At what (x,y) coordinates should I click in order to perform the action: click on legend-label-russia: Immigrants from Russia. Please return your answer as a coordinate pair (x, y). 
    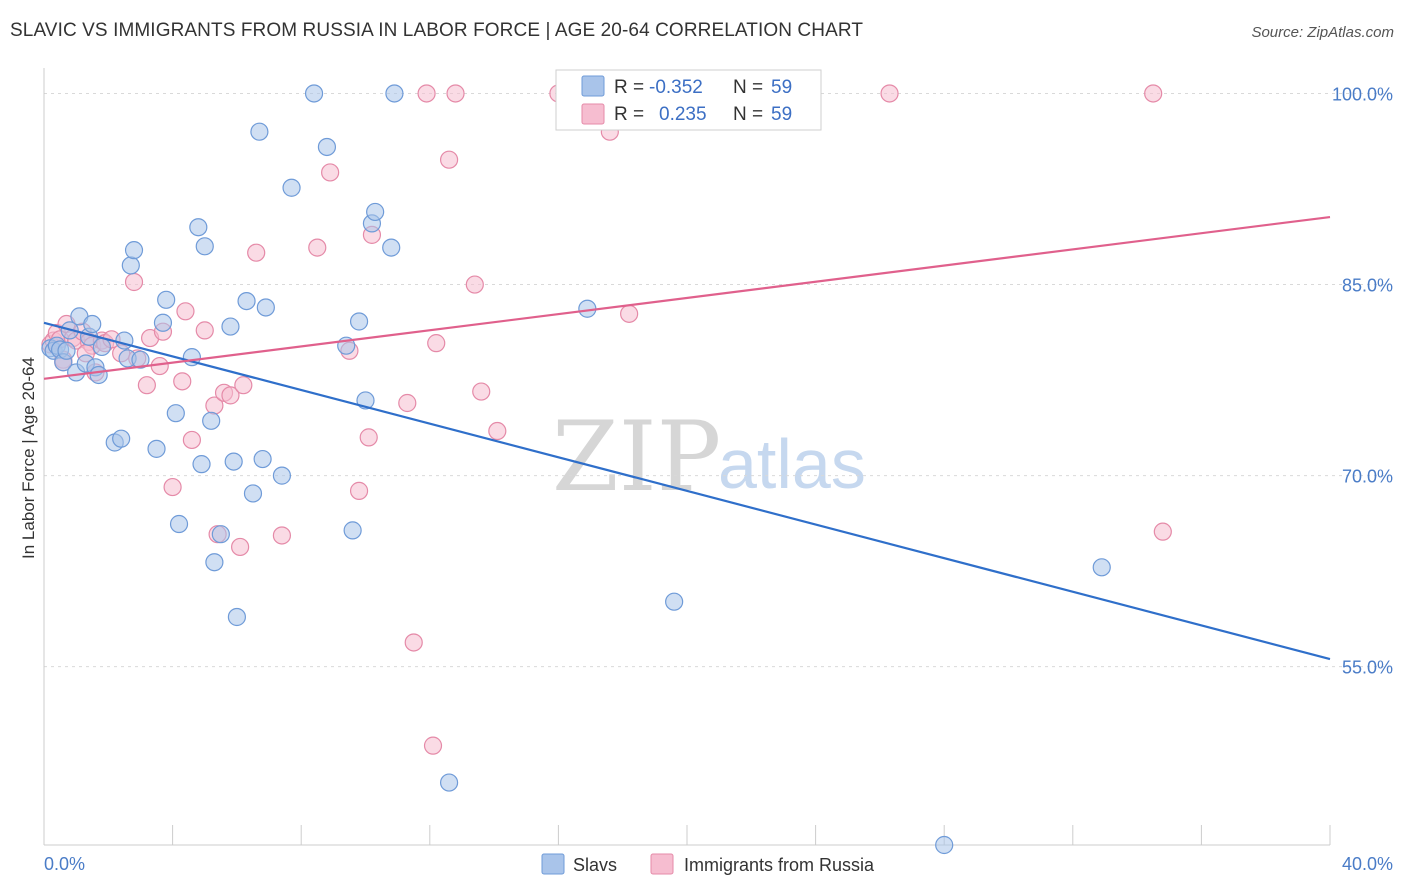
    Looking at the image, I should click on (779, 865).